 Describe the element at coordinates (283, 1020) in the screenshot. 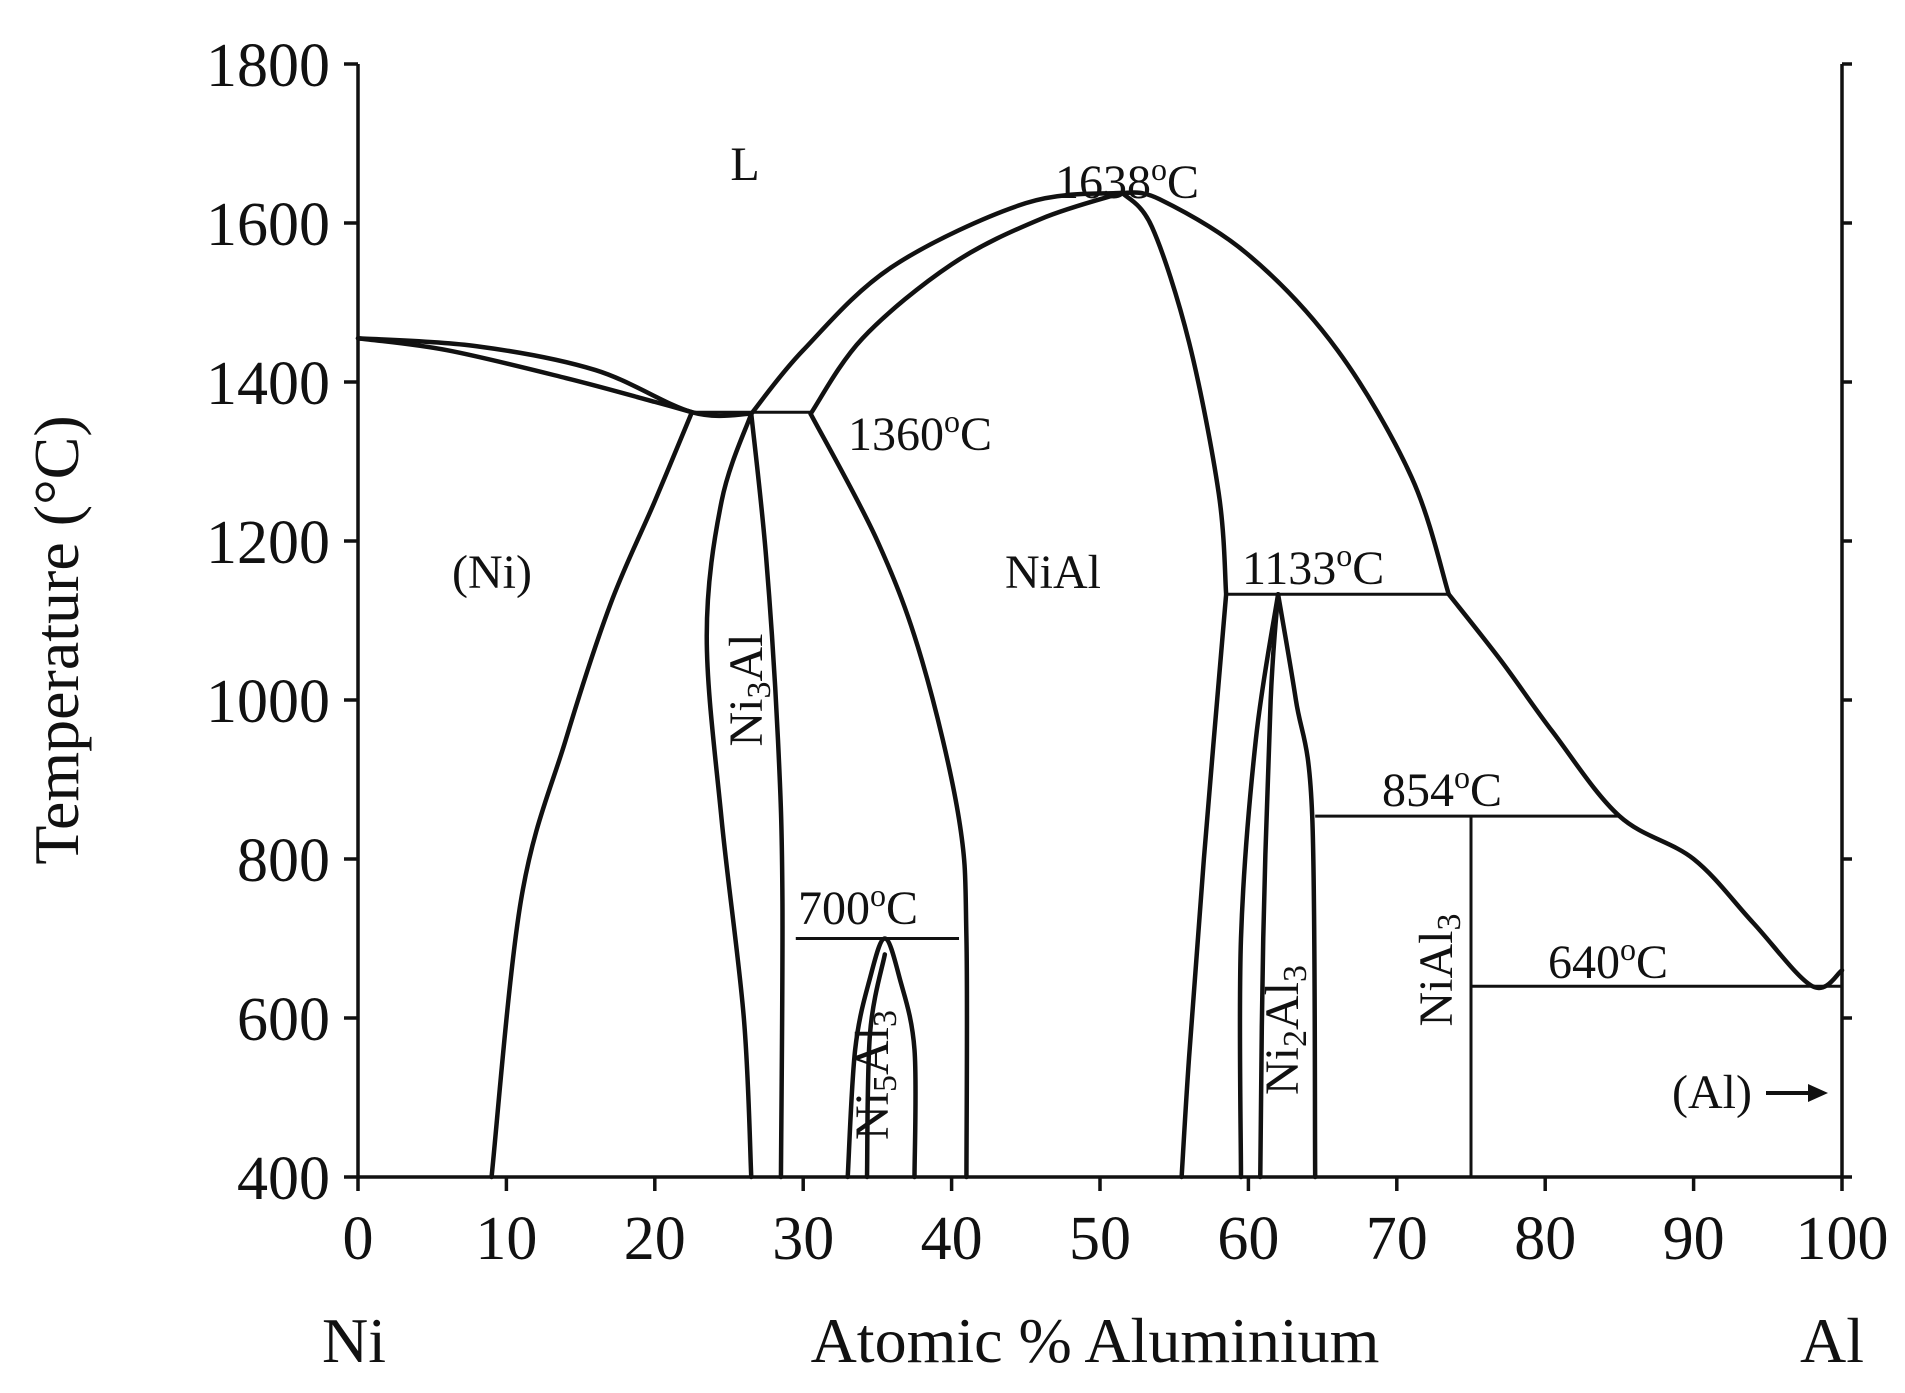

I see `y-tick-label: 600` at that location.